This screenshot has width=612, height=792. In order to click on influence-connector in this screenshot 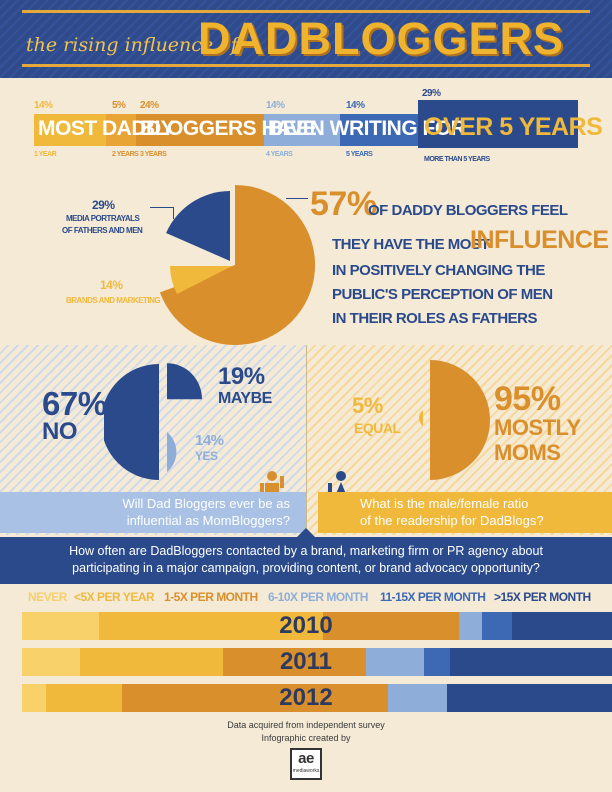, I will do `click(297, 198)`.